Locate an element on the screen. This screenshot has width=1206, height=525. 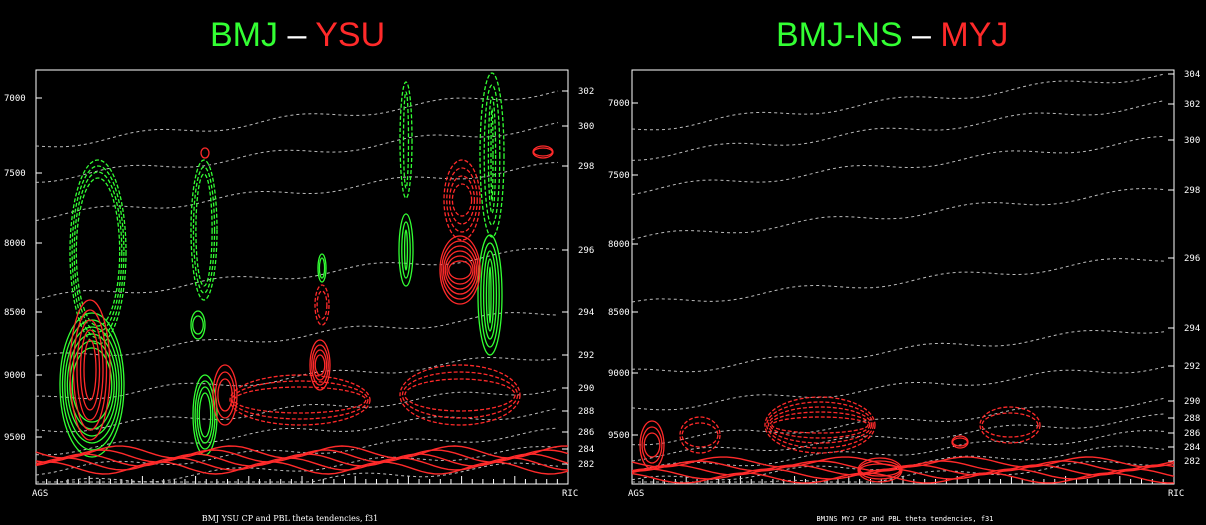
x-endpoint-right: RIC is located at coordinates (570, 494).